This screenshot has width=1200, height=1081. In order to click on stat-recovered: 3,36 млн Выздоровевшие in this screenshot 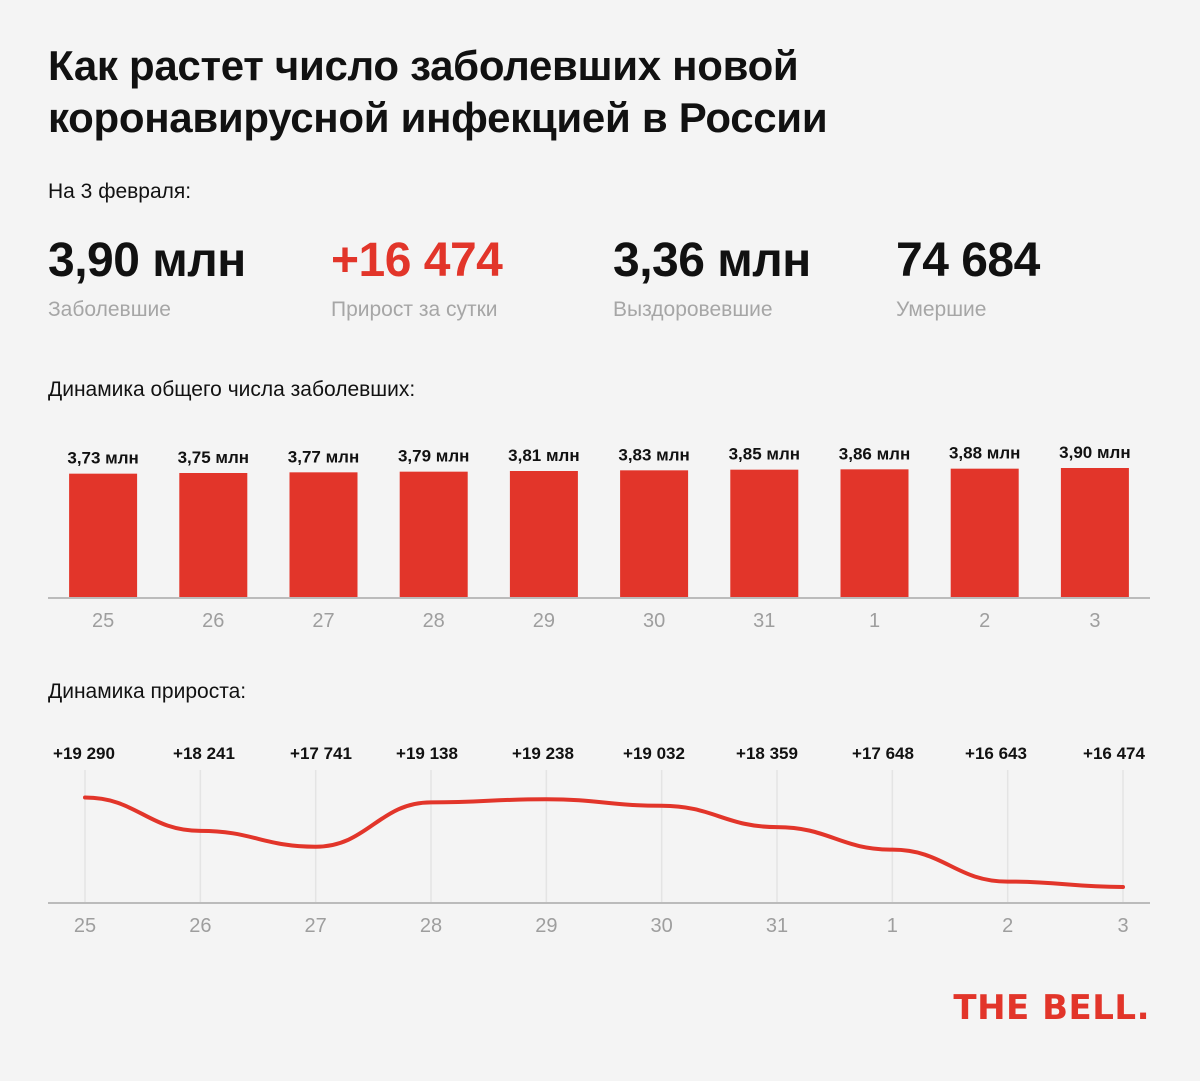, I will do `click(712, 277)`.